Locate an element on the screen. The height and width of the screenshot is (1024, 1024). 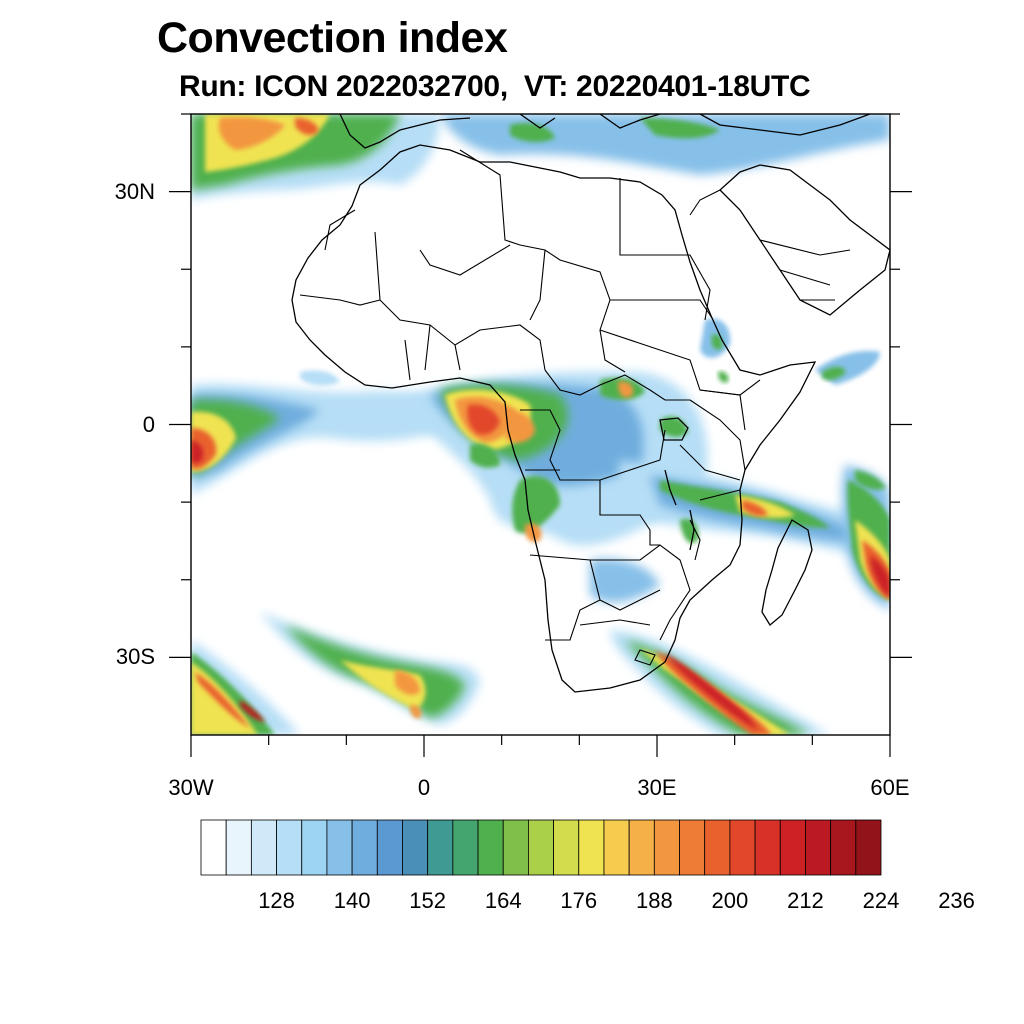
colorbar-label: 176 is located at coordinates (579, 900).